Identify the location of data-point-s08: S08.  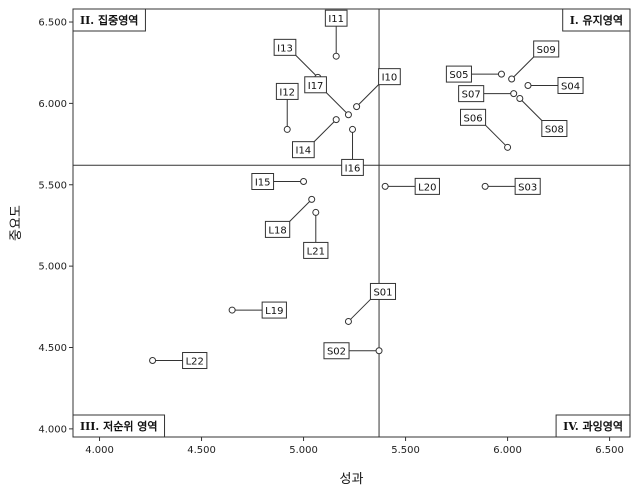
(542, 116).